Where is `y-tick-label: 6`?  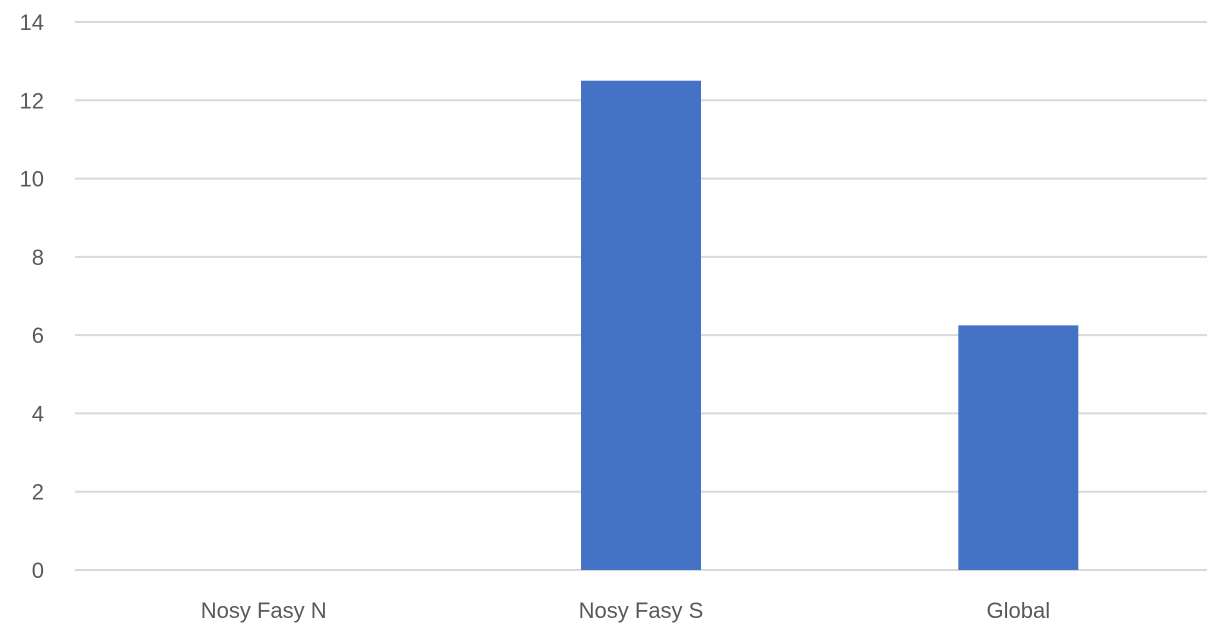 y-tick-label: 6 is located at coordinates (38, 335).